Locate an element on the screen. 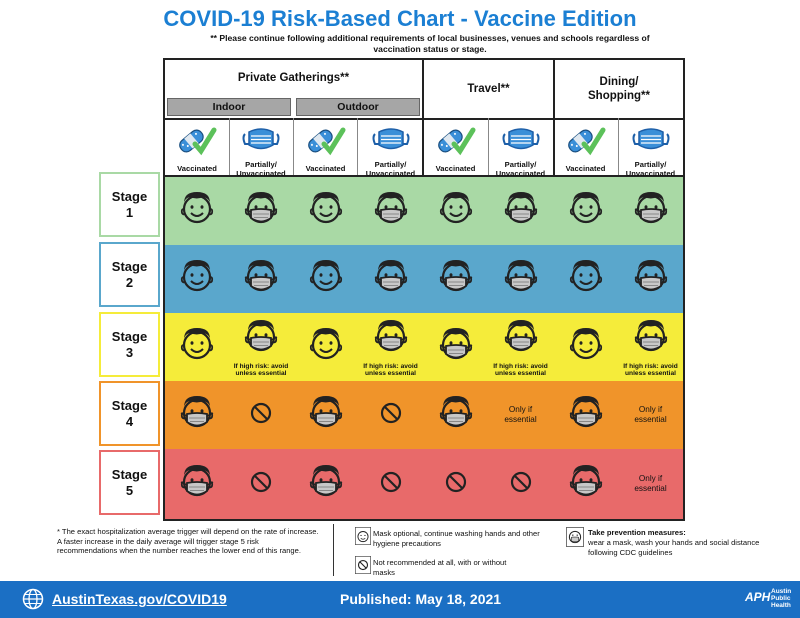  stage-row: Only if essential Only if essential is located at coordinates (424, 415).